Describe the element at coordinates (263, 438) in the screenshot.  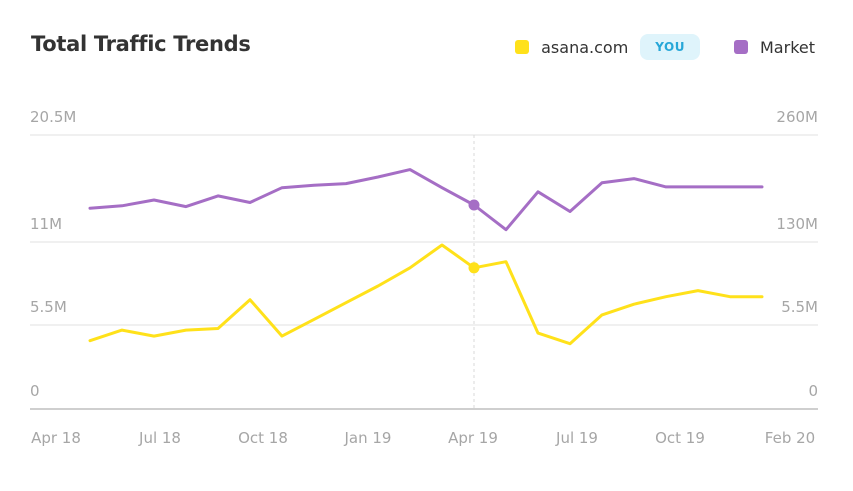
I see `x-tick-label: Oct 18` at that location.